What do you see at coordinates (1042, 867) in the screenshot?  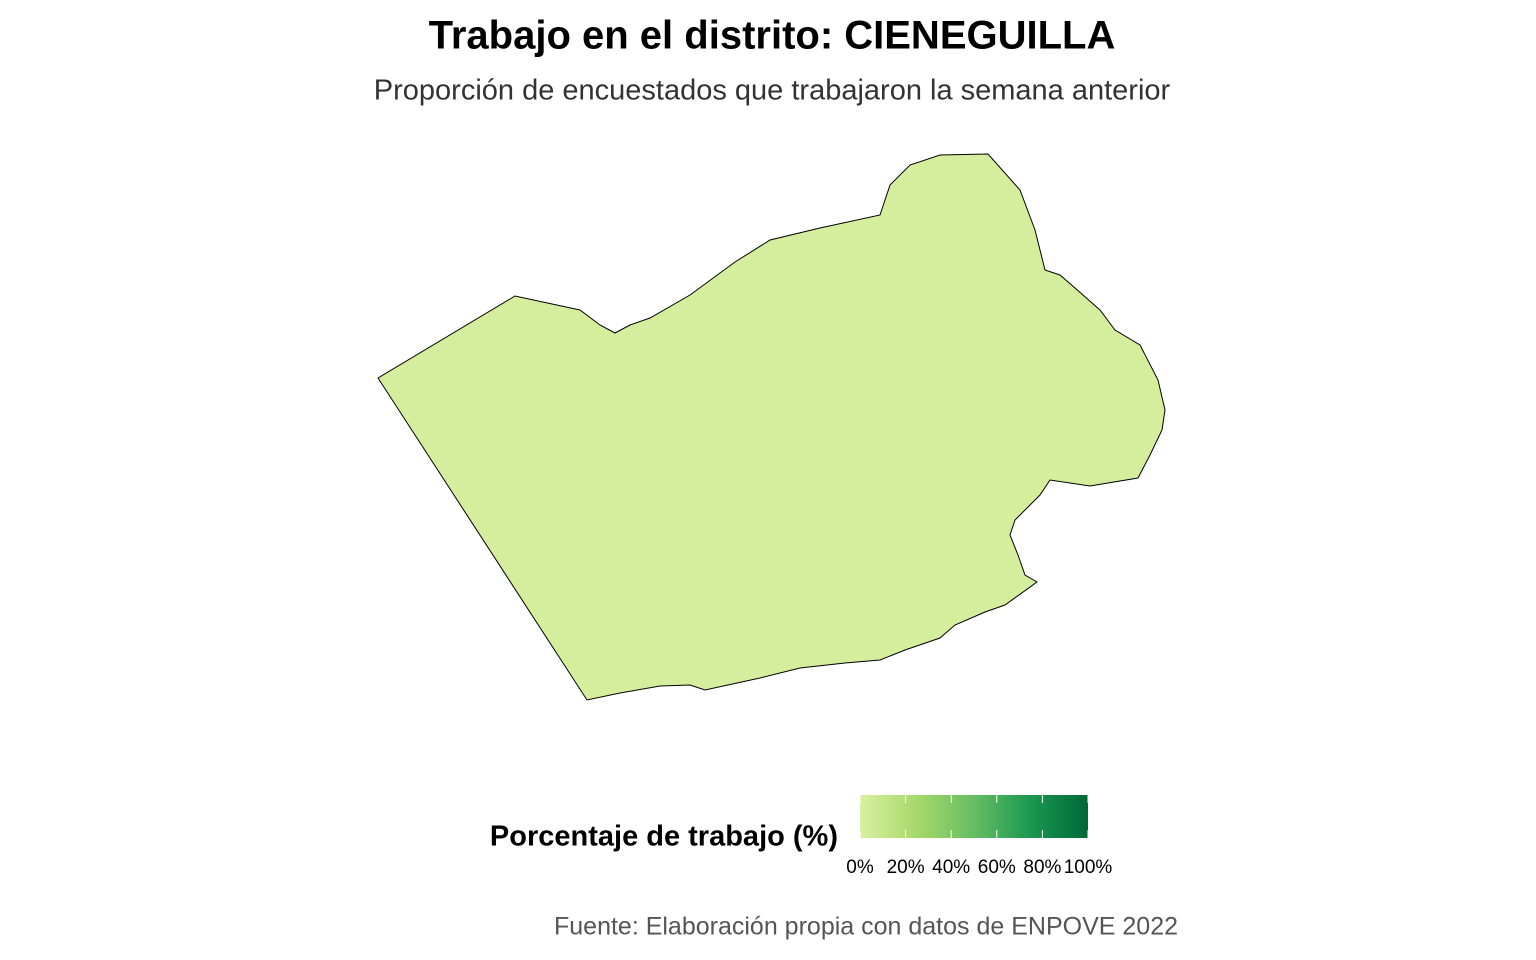 I see `legend-tick-label: 80%` at bounding box center [1042, 867].